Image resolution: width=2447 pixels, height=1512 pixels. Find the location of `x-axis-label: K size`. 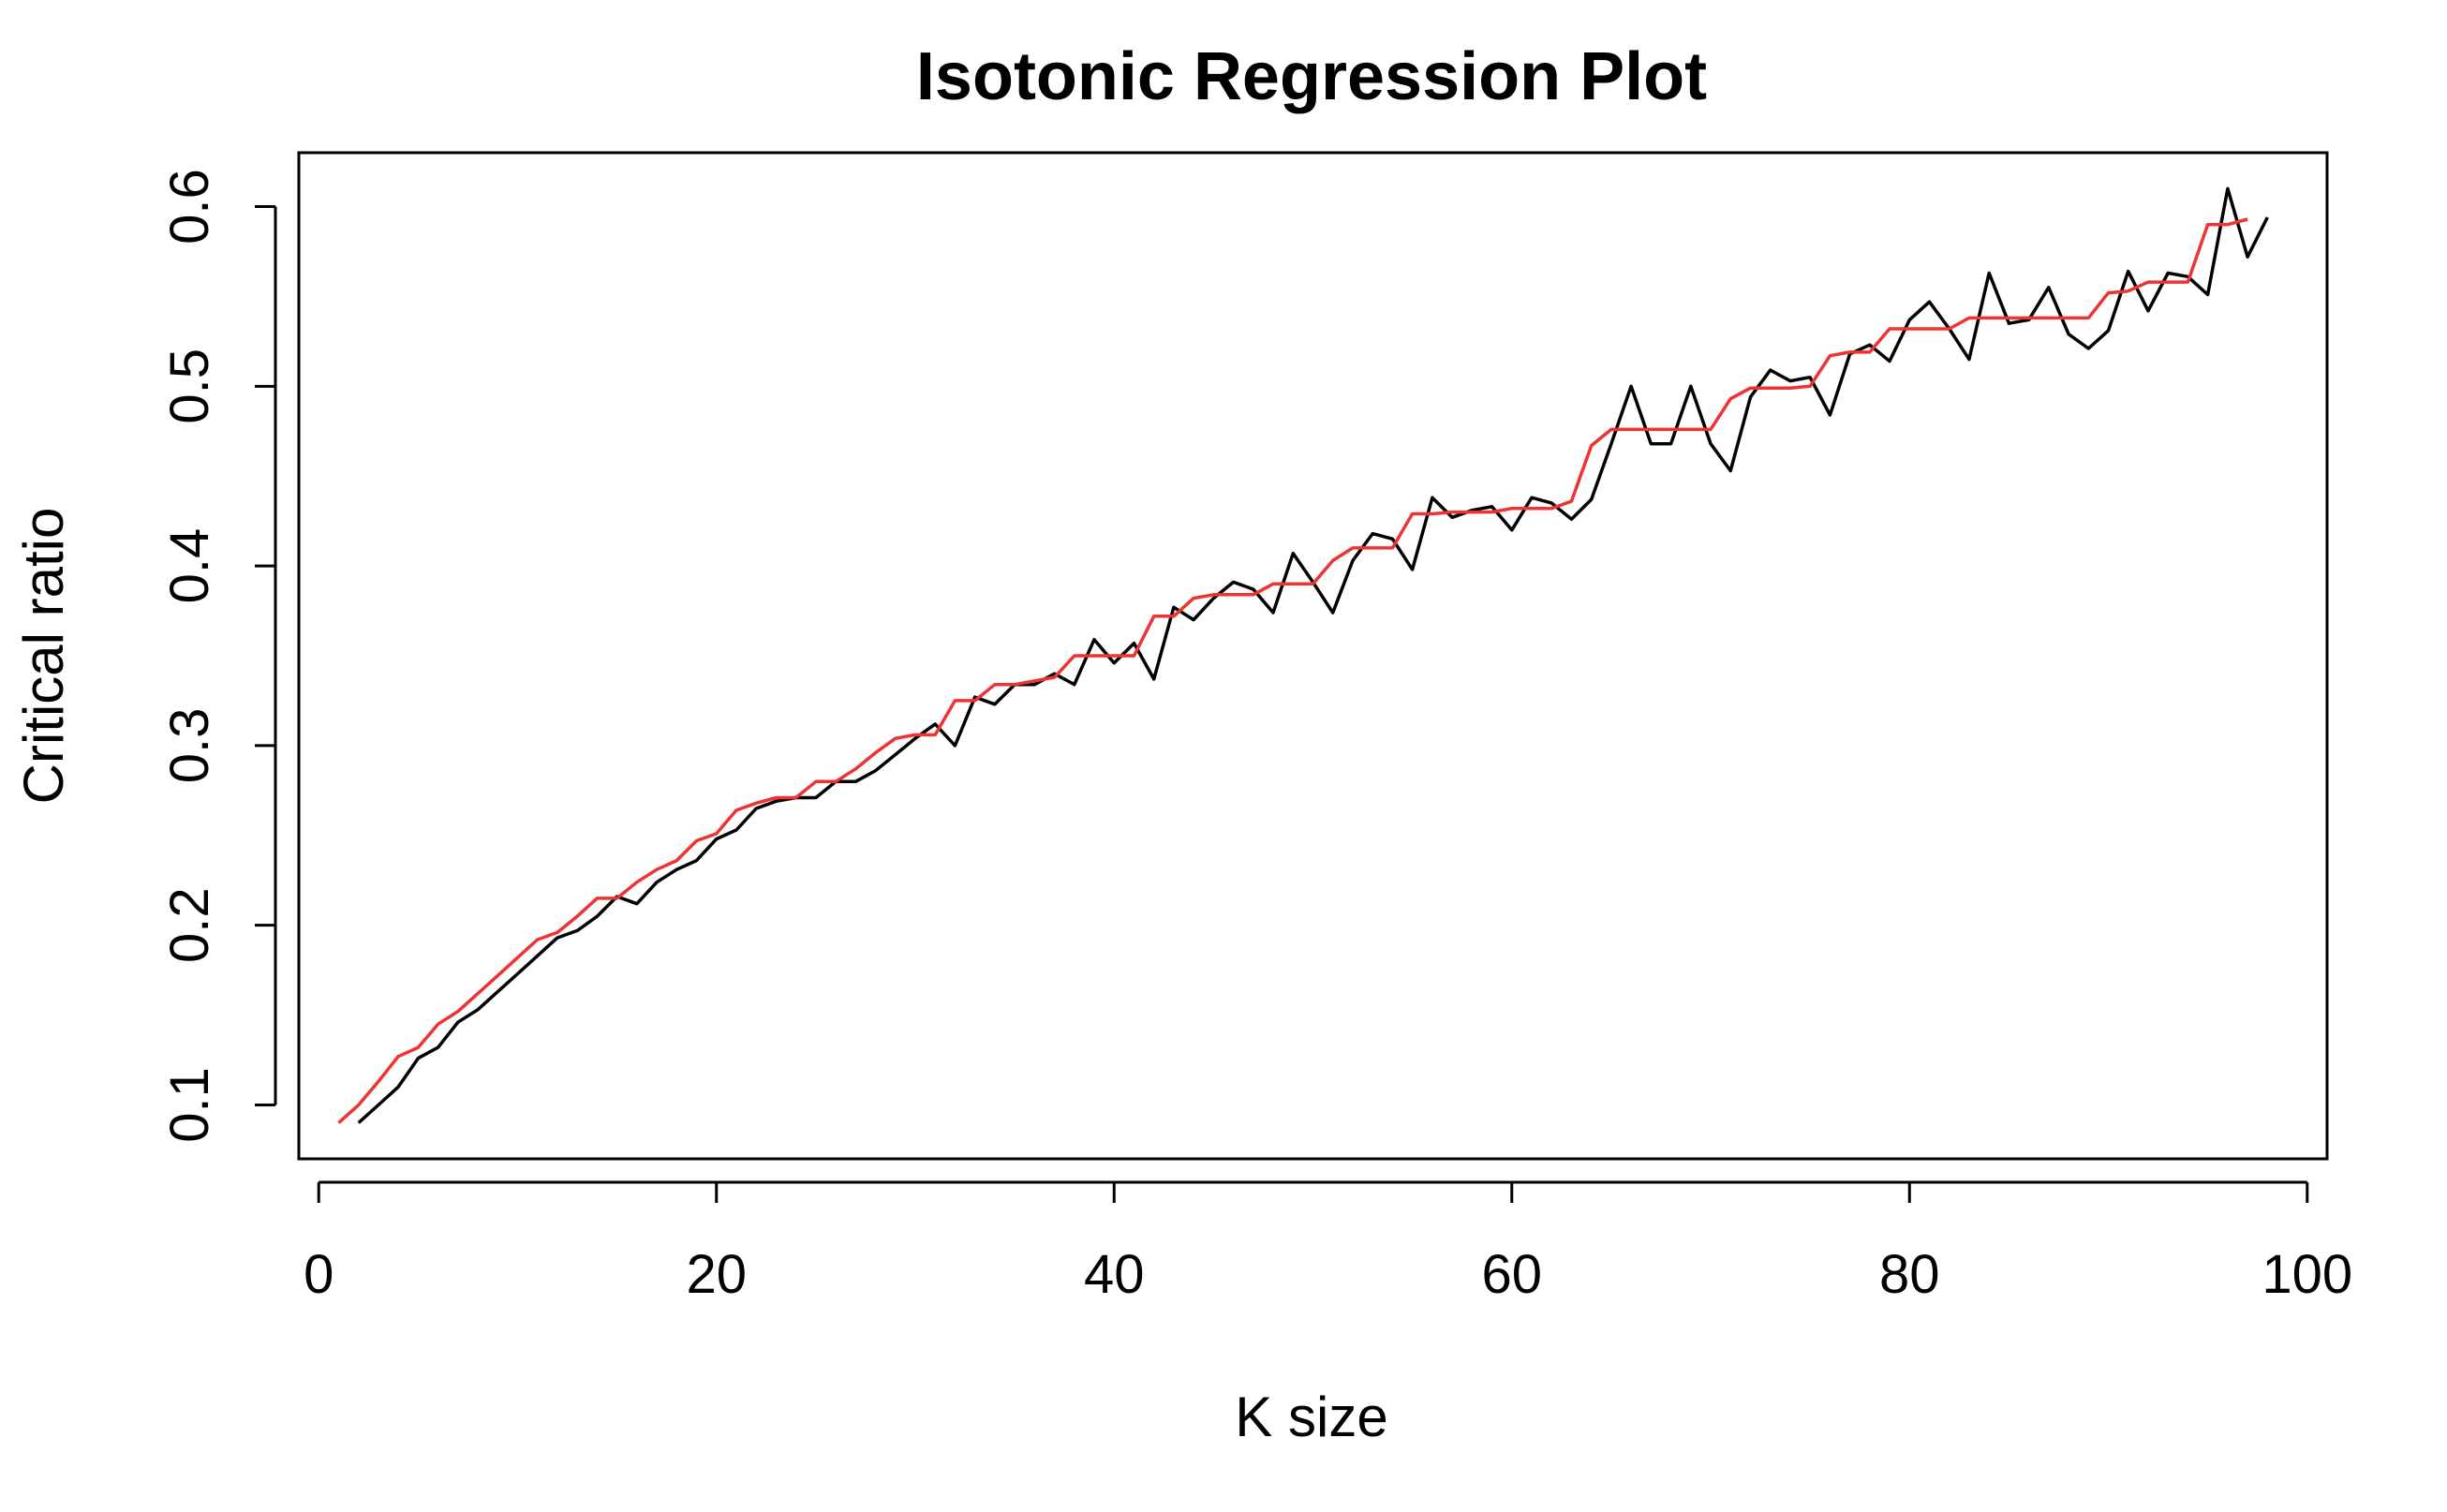

x-axis-label: K size is located at coordinates (1311, 1417).